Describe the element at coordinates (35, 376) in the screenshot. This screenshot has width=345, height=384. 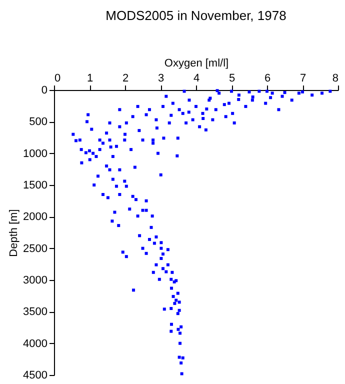
I see `y-tick-label: 4500` at that location.